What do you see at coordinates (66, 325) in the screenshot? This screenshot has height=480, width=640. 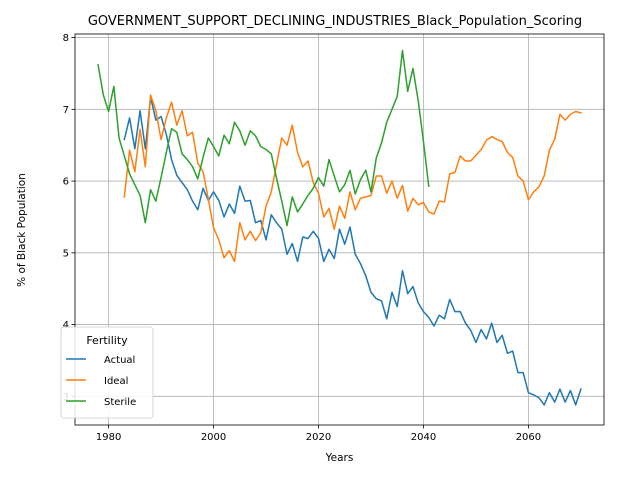 I see `y-tick-label: 4` at bounding box center [66, 325].